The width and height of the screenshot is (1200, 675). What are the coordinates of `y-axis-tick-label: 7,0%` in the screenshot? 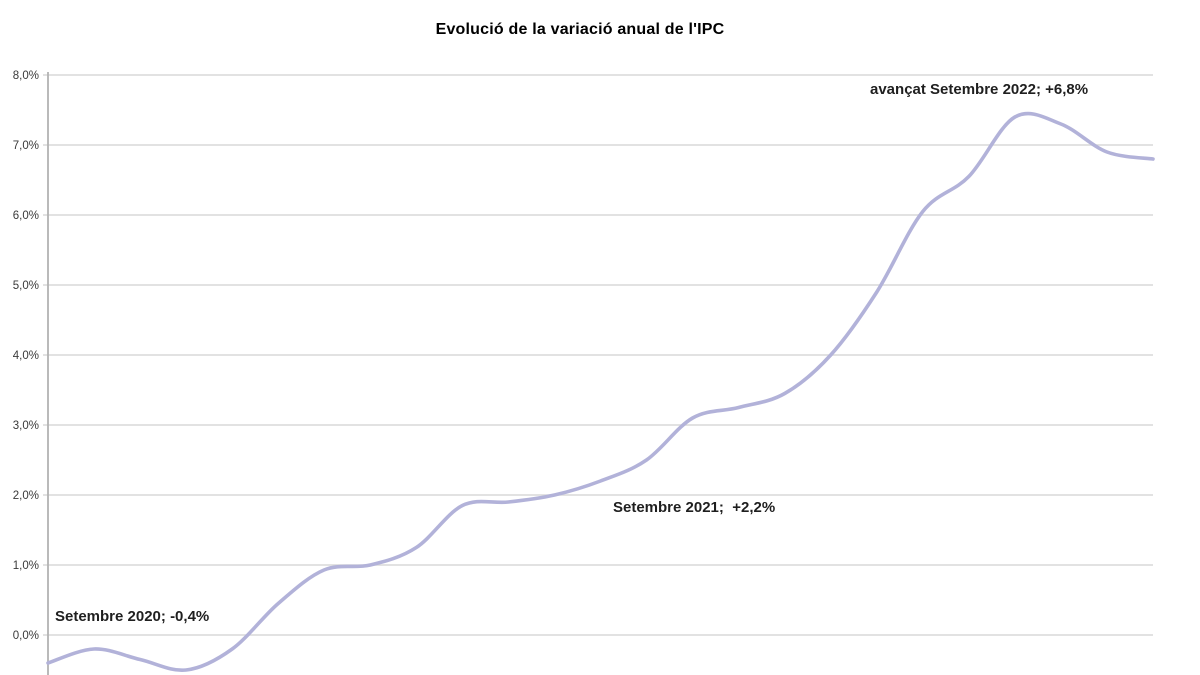 It's located at (26, 146).